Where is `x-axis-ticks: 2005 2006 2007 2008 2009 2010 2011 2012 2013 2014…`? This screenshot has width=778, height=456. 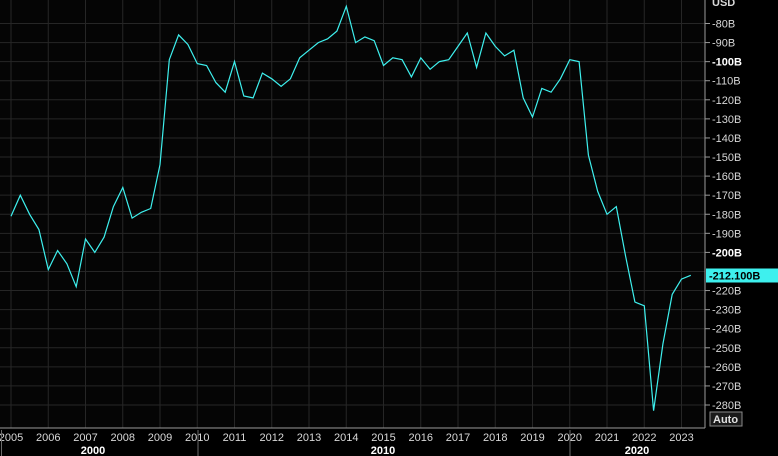
x-axis-ticks: 2005 2006 2007 2008 2009 2010 2011 2012 2013 2014… is located at coordinates (347, 438).